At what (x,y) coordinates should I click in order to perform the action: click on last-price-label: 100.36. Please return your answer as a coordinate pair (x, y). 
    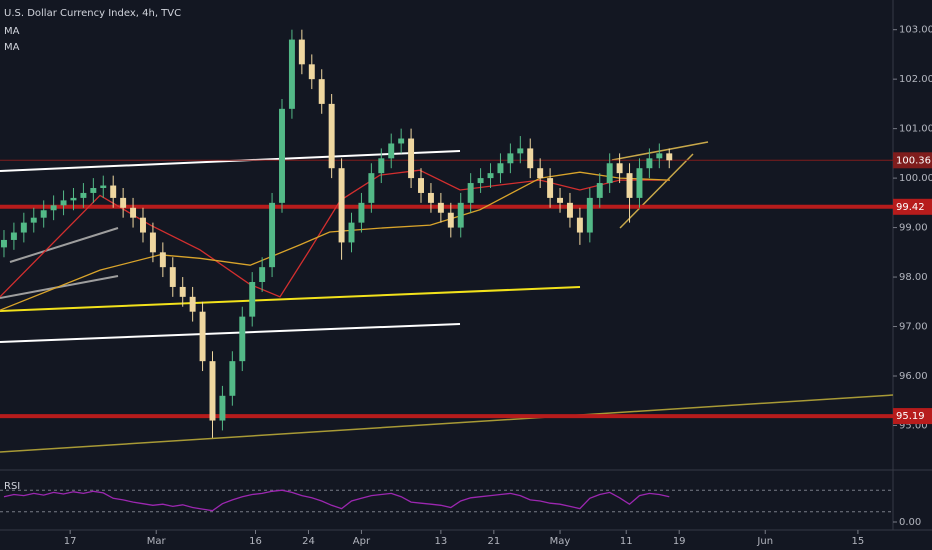
    Looking at the image, I should click on (913, 160).